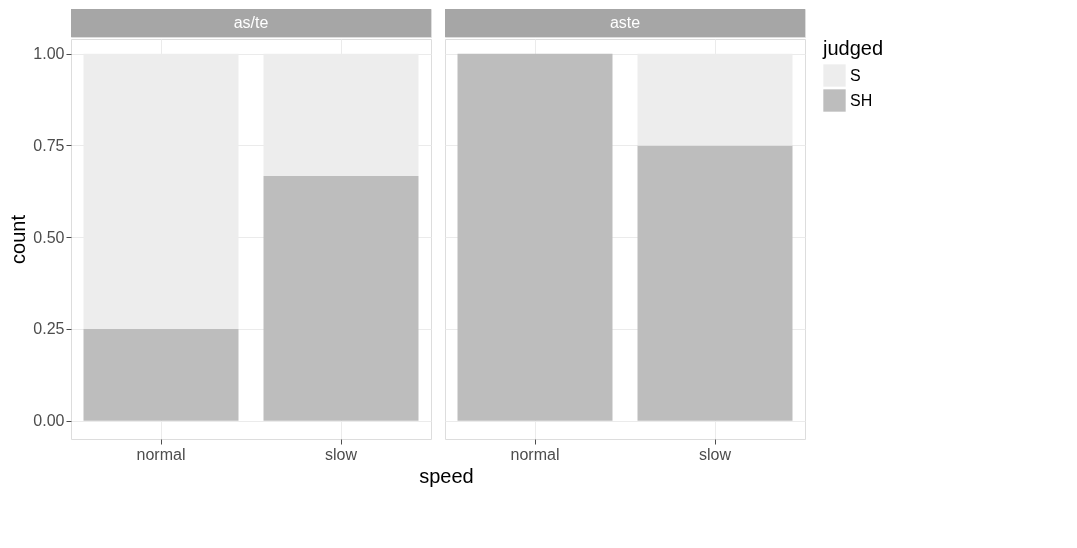 The height and width of the screenshot is (548, 1077). Describe the element at coordinates (49, 421) in the screenshot. I see `y-tick-label: 0.00` at that location.